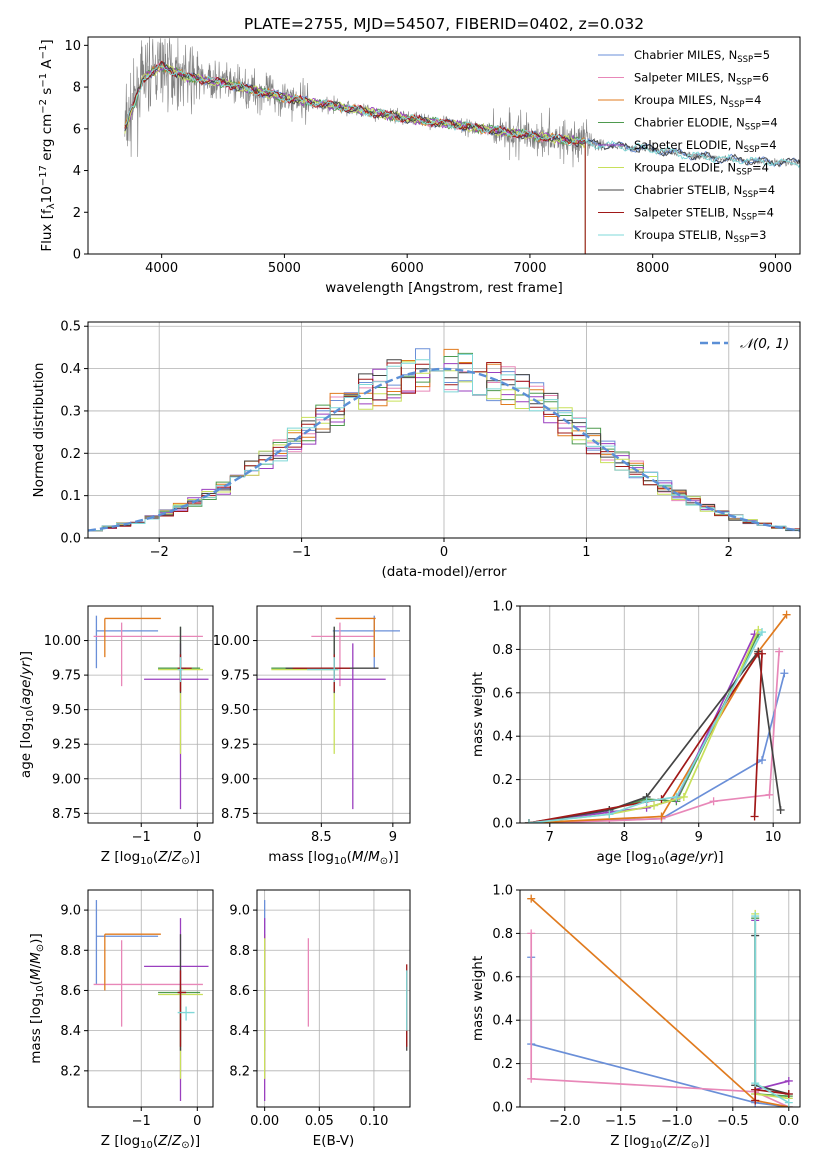  What do you see at coordinates (70, 911) in the screenshot?
I see `y-tick-label: 9.0` at bounding box center [70, 911].